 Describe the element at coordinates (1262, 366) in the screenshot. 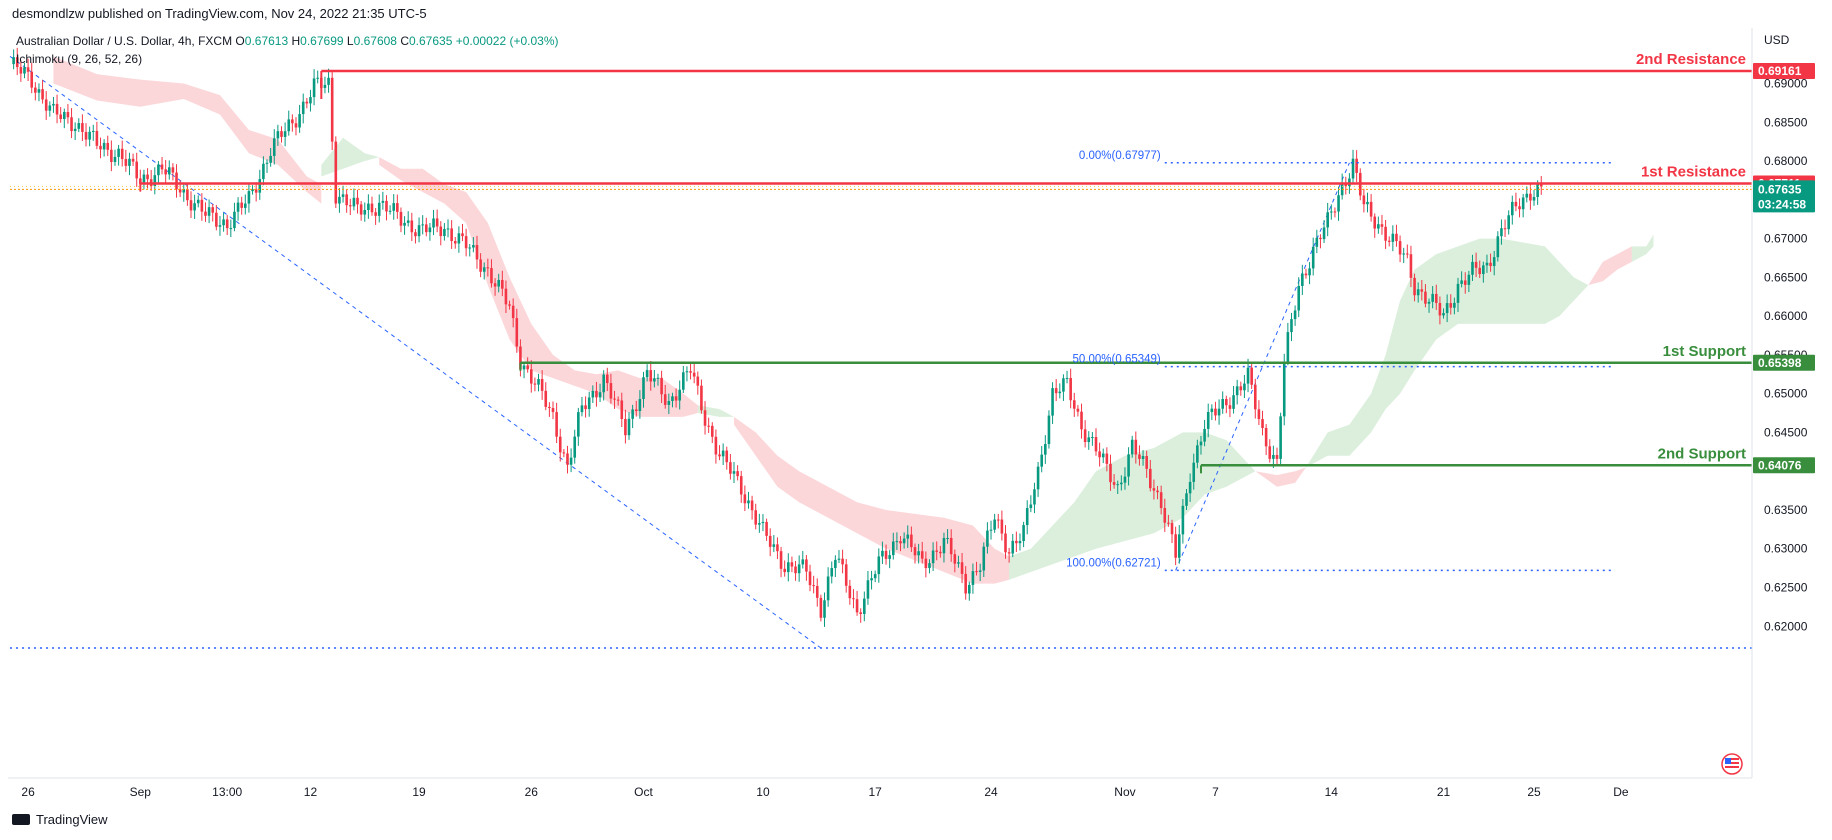

I see `trendline` at that location.